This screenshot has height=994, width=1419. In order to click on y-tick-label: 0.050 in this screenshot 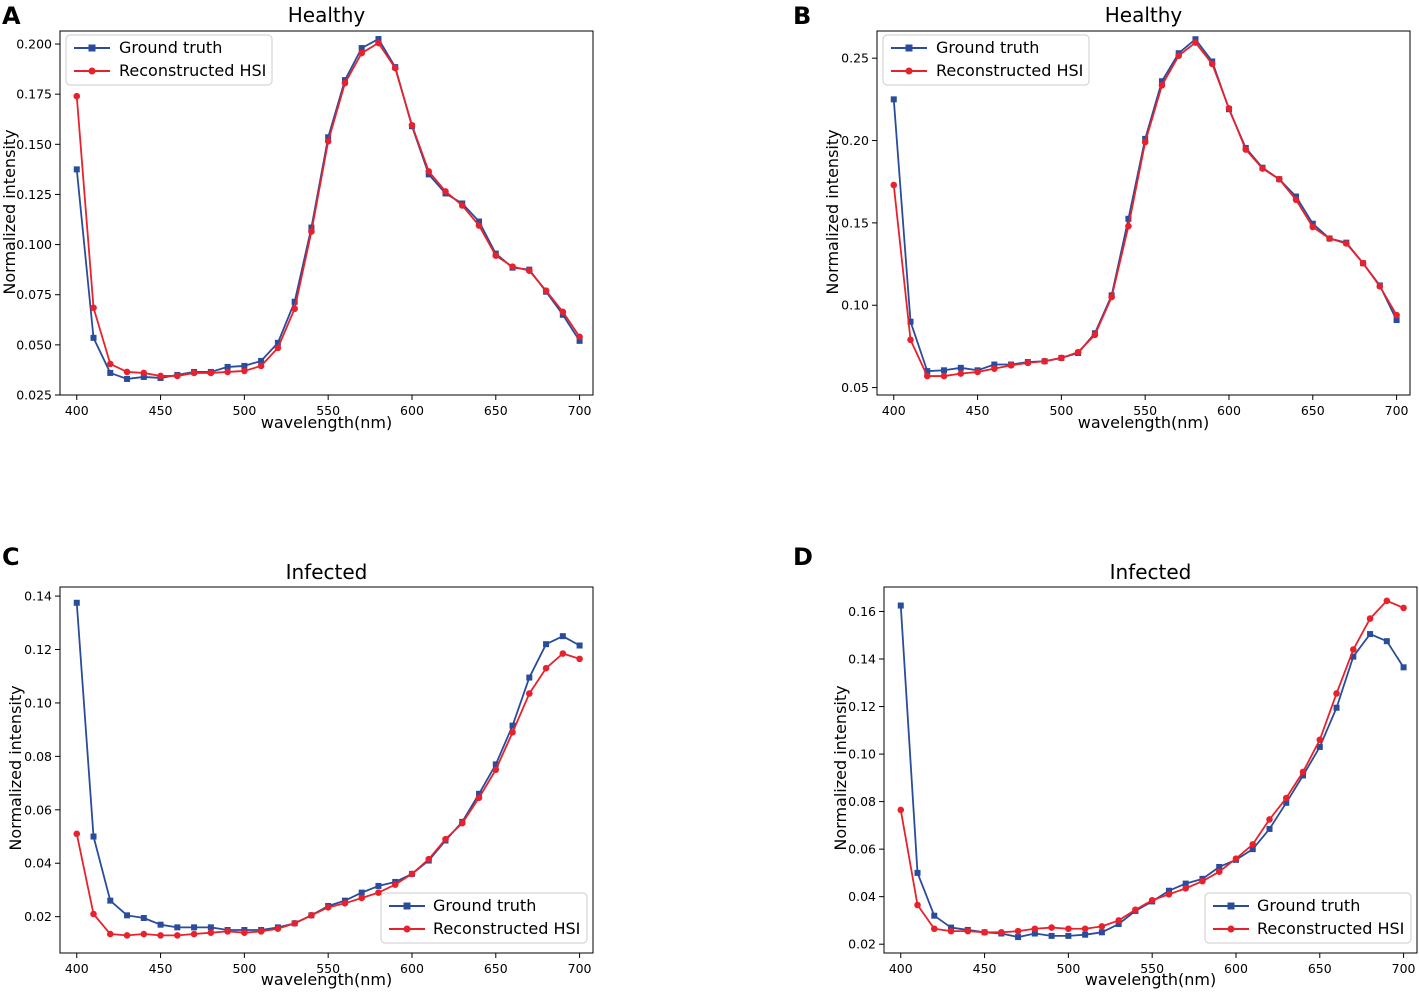, I will do `click(34, 344)`.